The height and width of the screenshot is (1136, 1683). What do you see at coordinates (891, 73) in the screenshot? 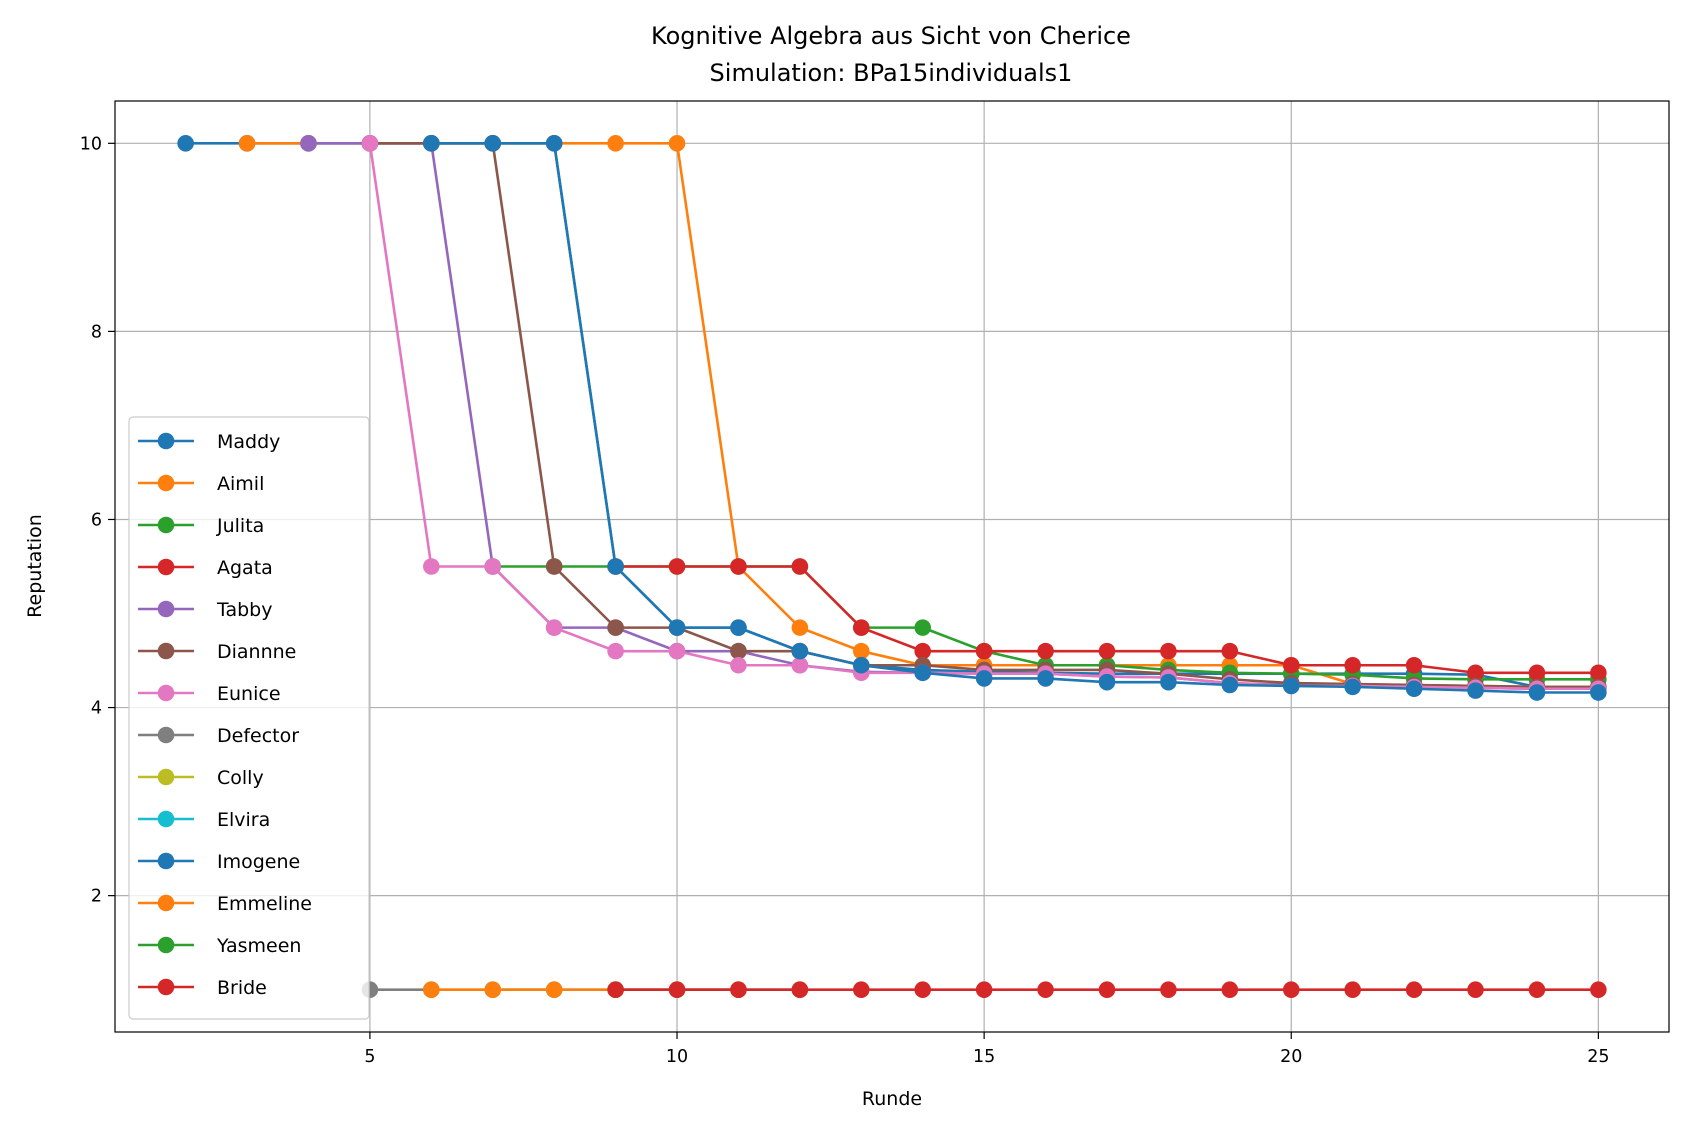
I see `chart-subtitle: Simulation: BPa15individuals1` at bounding box center [891, 73].